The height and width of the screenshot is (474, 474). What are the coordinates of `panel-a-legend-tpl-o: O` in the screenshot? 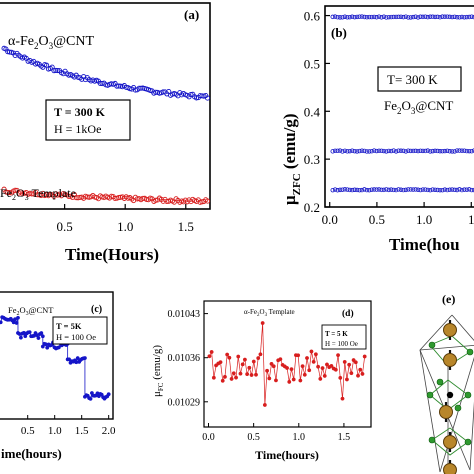 It's located at (20, 193).